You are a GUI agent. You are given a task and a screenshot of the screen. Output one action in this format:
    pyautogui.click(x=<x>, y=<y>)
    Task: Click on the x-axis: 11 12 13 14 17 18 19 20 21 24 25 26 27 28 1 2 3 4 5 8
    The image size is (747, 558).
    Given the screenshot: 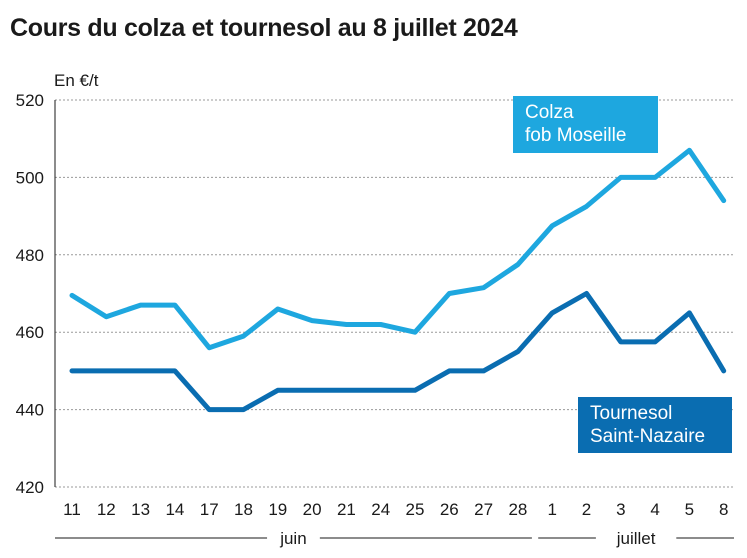 What is the action you would take?
    pyautogui.click(x=395, y=509)
    